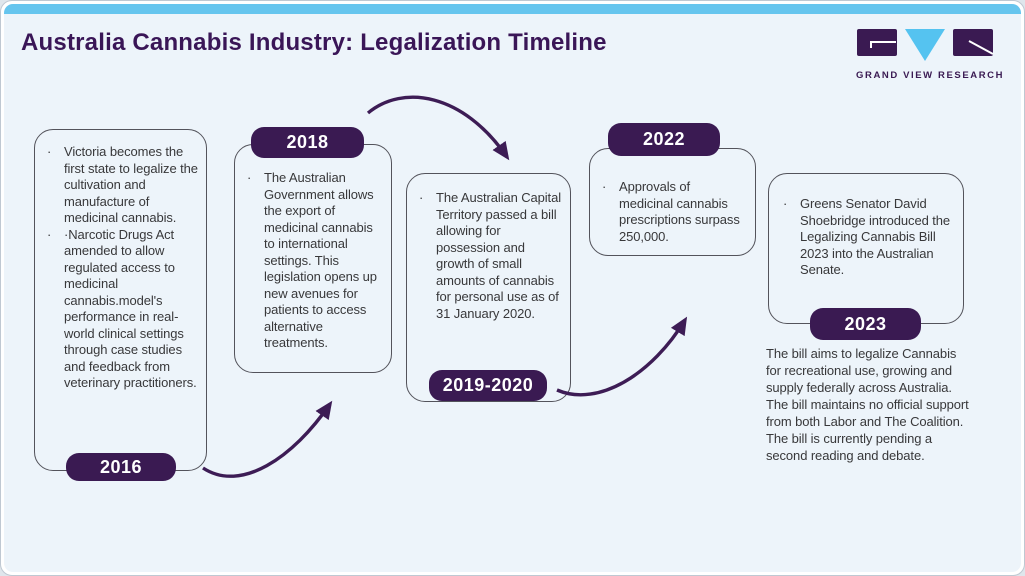 This screenshot has height=576, width=1025. Describe the element at coordinates (865, 324) in the screenshot. I see `year-badge-2023: 2023` at that location.